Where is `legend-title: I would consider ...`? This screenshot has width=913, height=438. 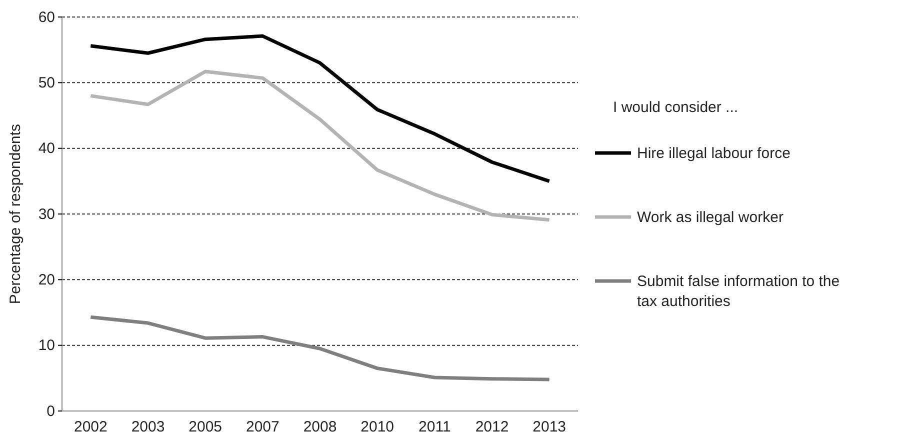
legend-title: I would consider ... is located at coordinates (675, 107).